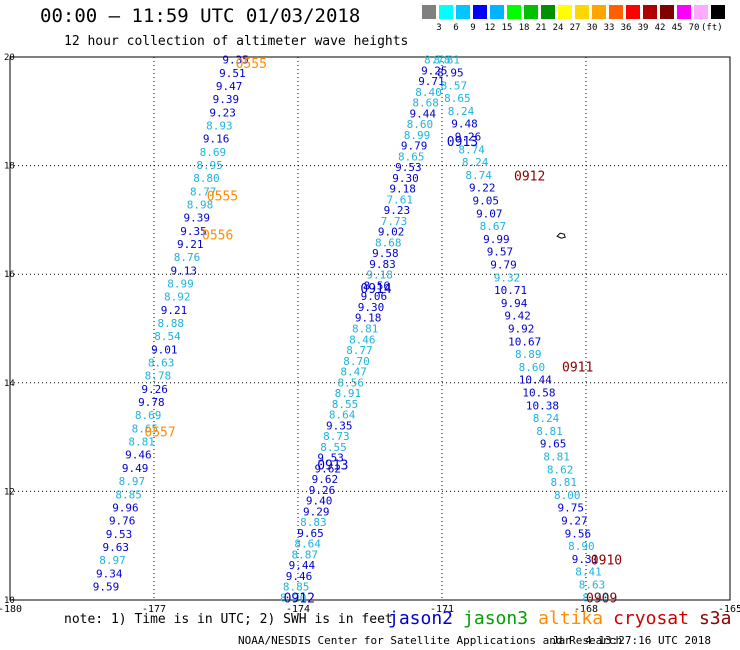 The width and height of the screenshot is (740, 650). I want to click on wave-height-value: 8.87, so click(304, 554).